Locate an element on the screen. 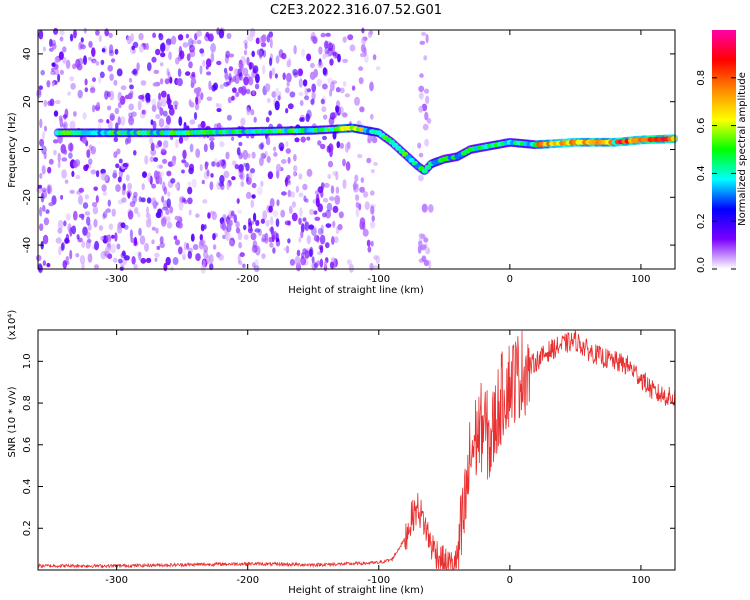  x-tick-label: -200 is located at coordinates (247, 580).